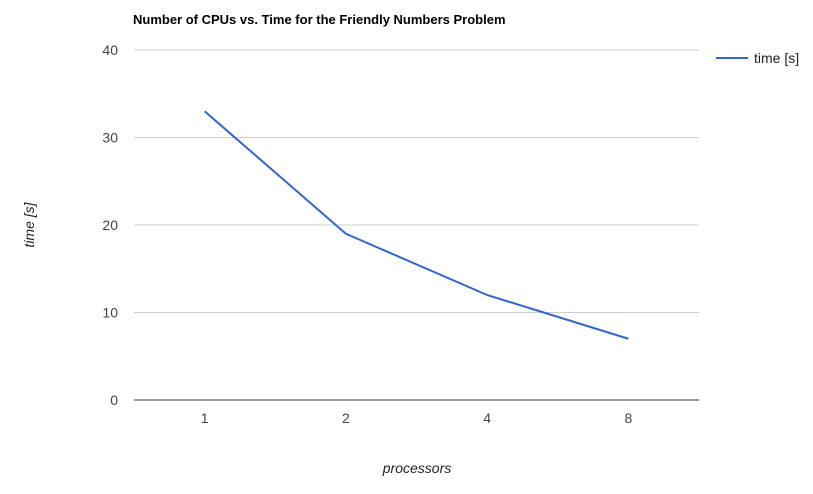  I want to click on y-tick-label: 10, so click(110, 313).